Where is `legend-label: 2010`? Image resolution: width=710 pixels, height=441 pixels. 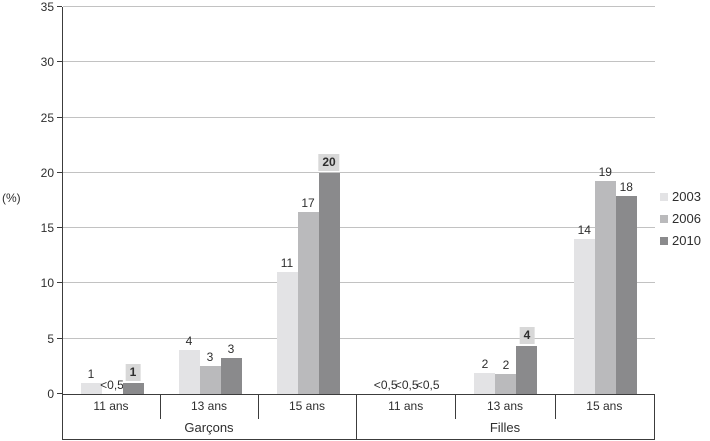 legend-label: 2010 is located at coordinates (686, 240).